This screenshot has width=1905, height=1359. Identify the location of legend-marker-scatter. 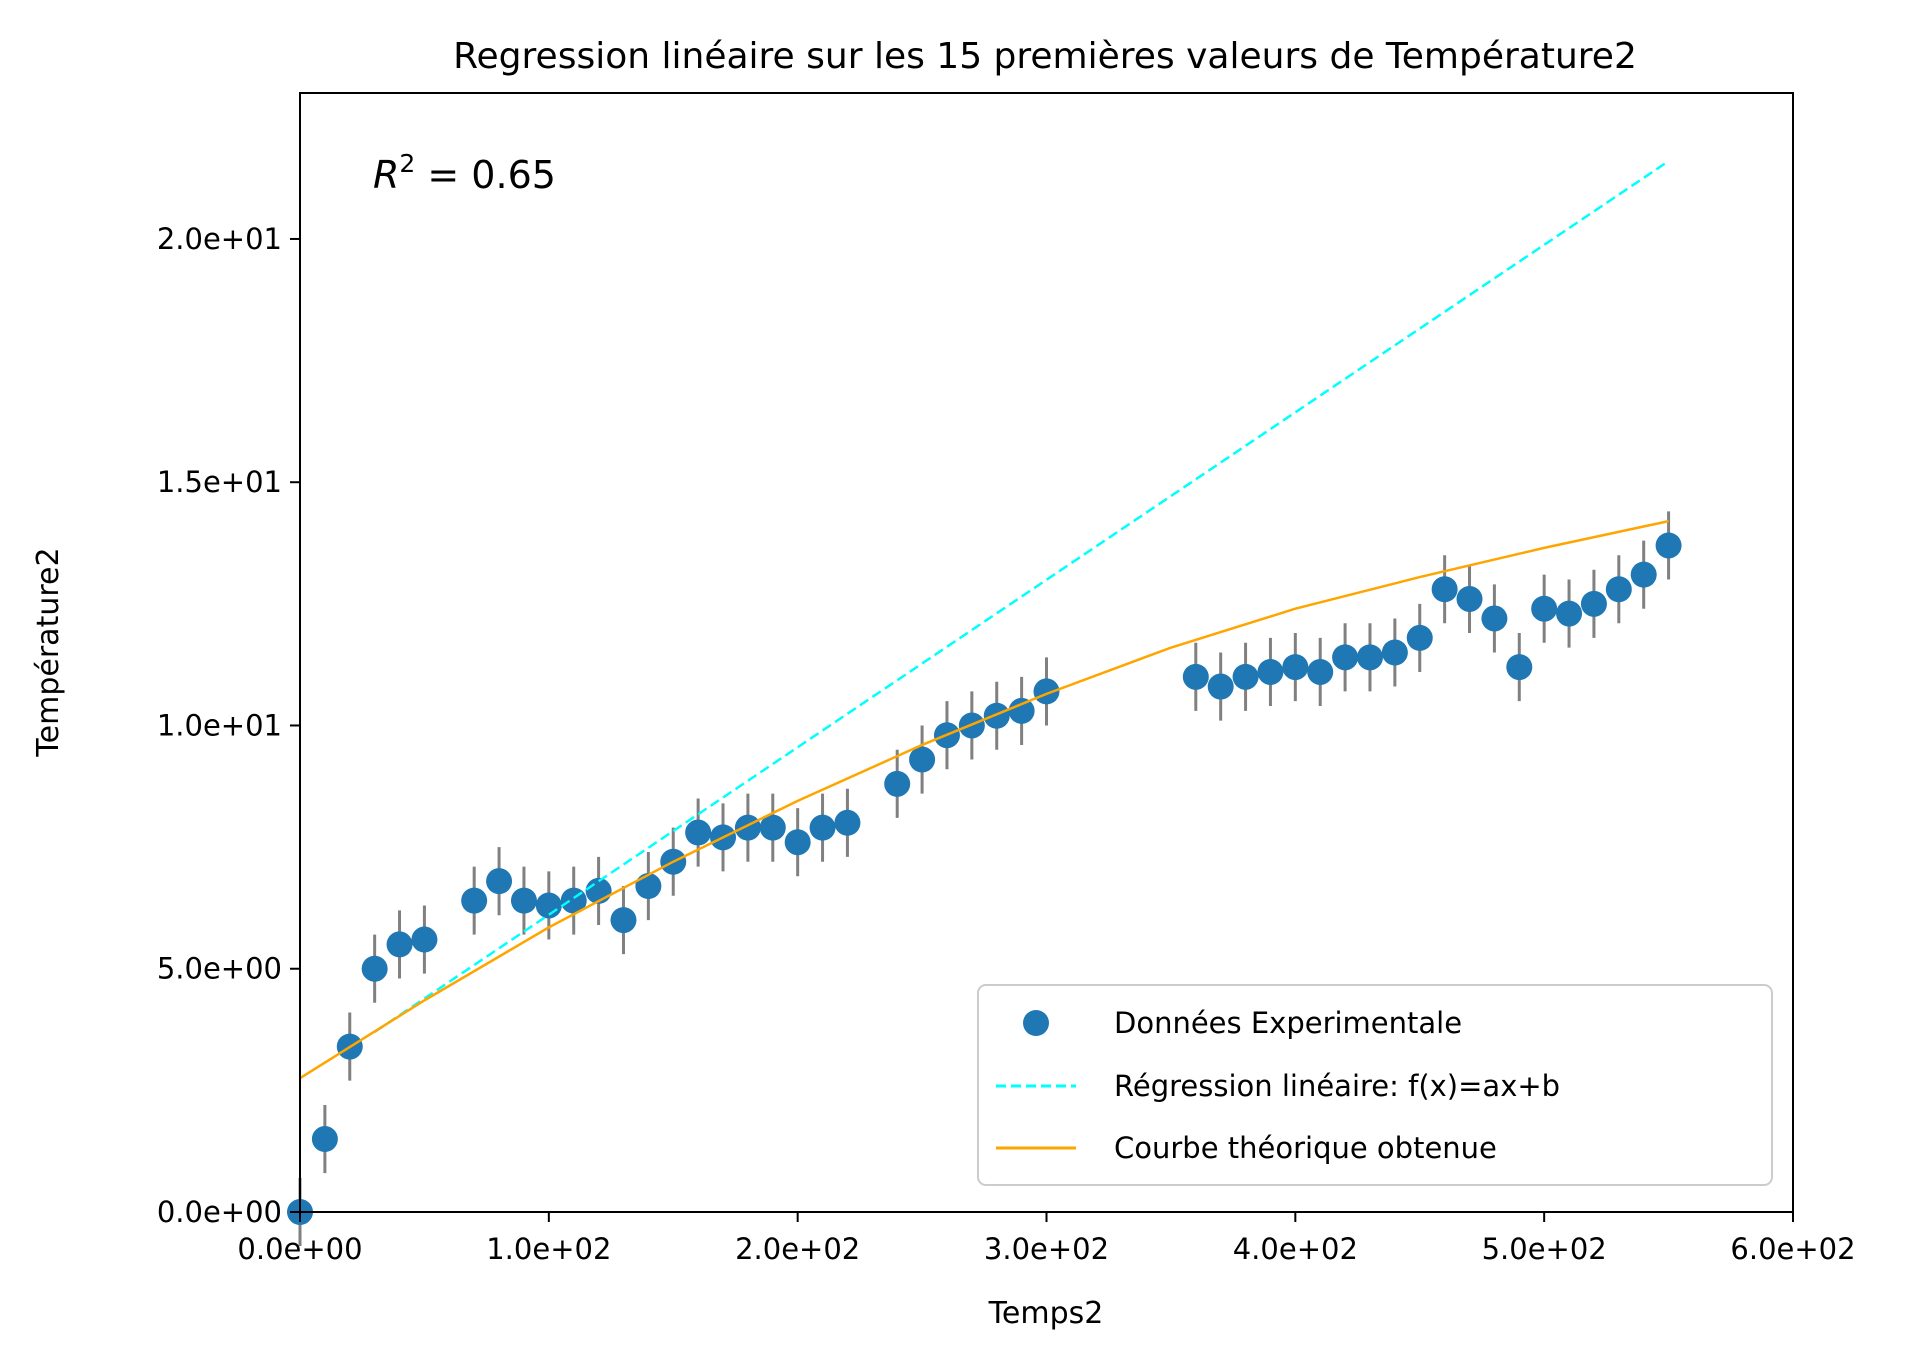
(1036, 1023).